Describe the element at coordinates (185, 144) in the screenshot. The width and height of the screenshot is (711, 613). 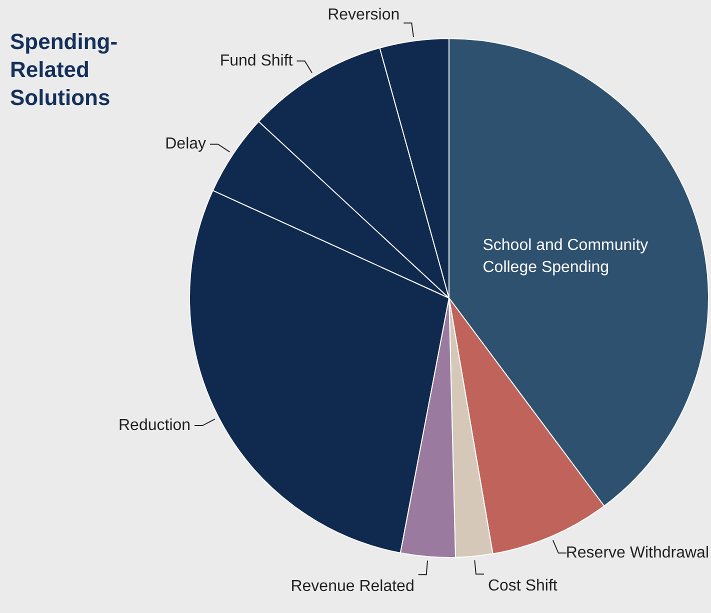
I see `slice-label: Delay` at that location.